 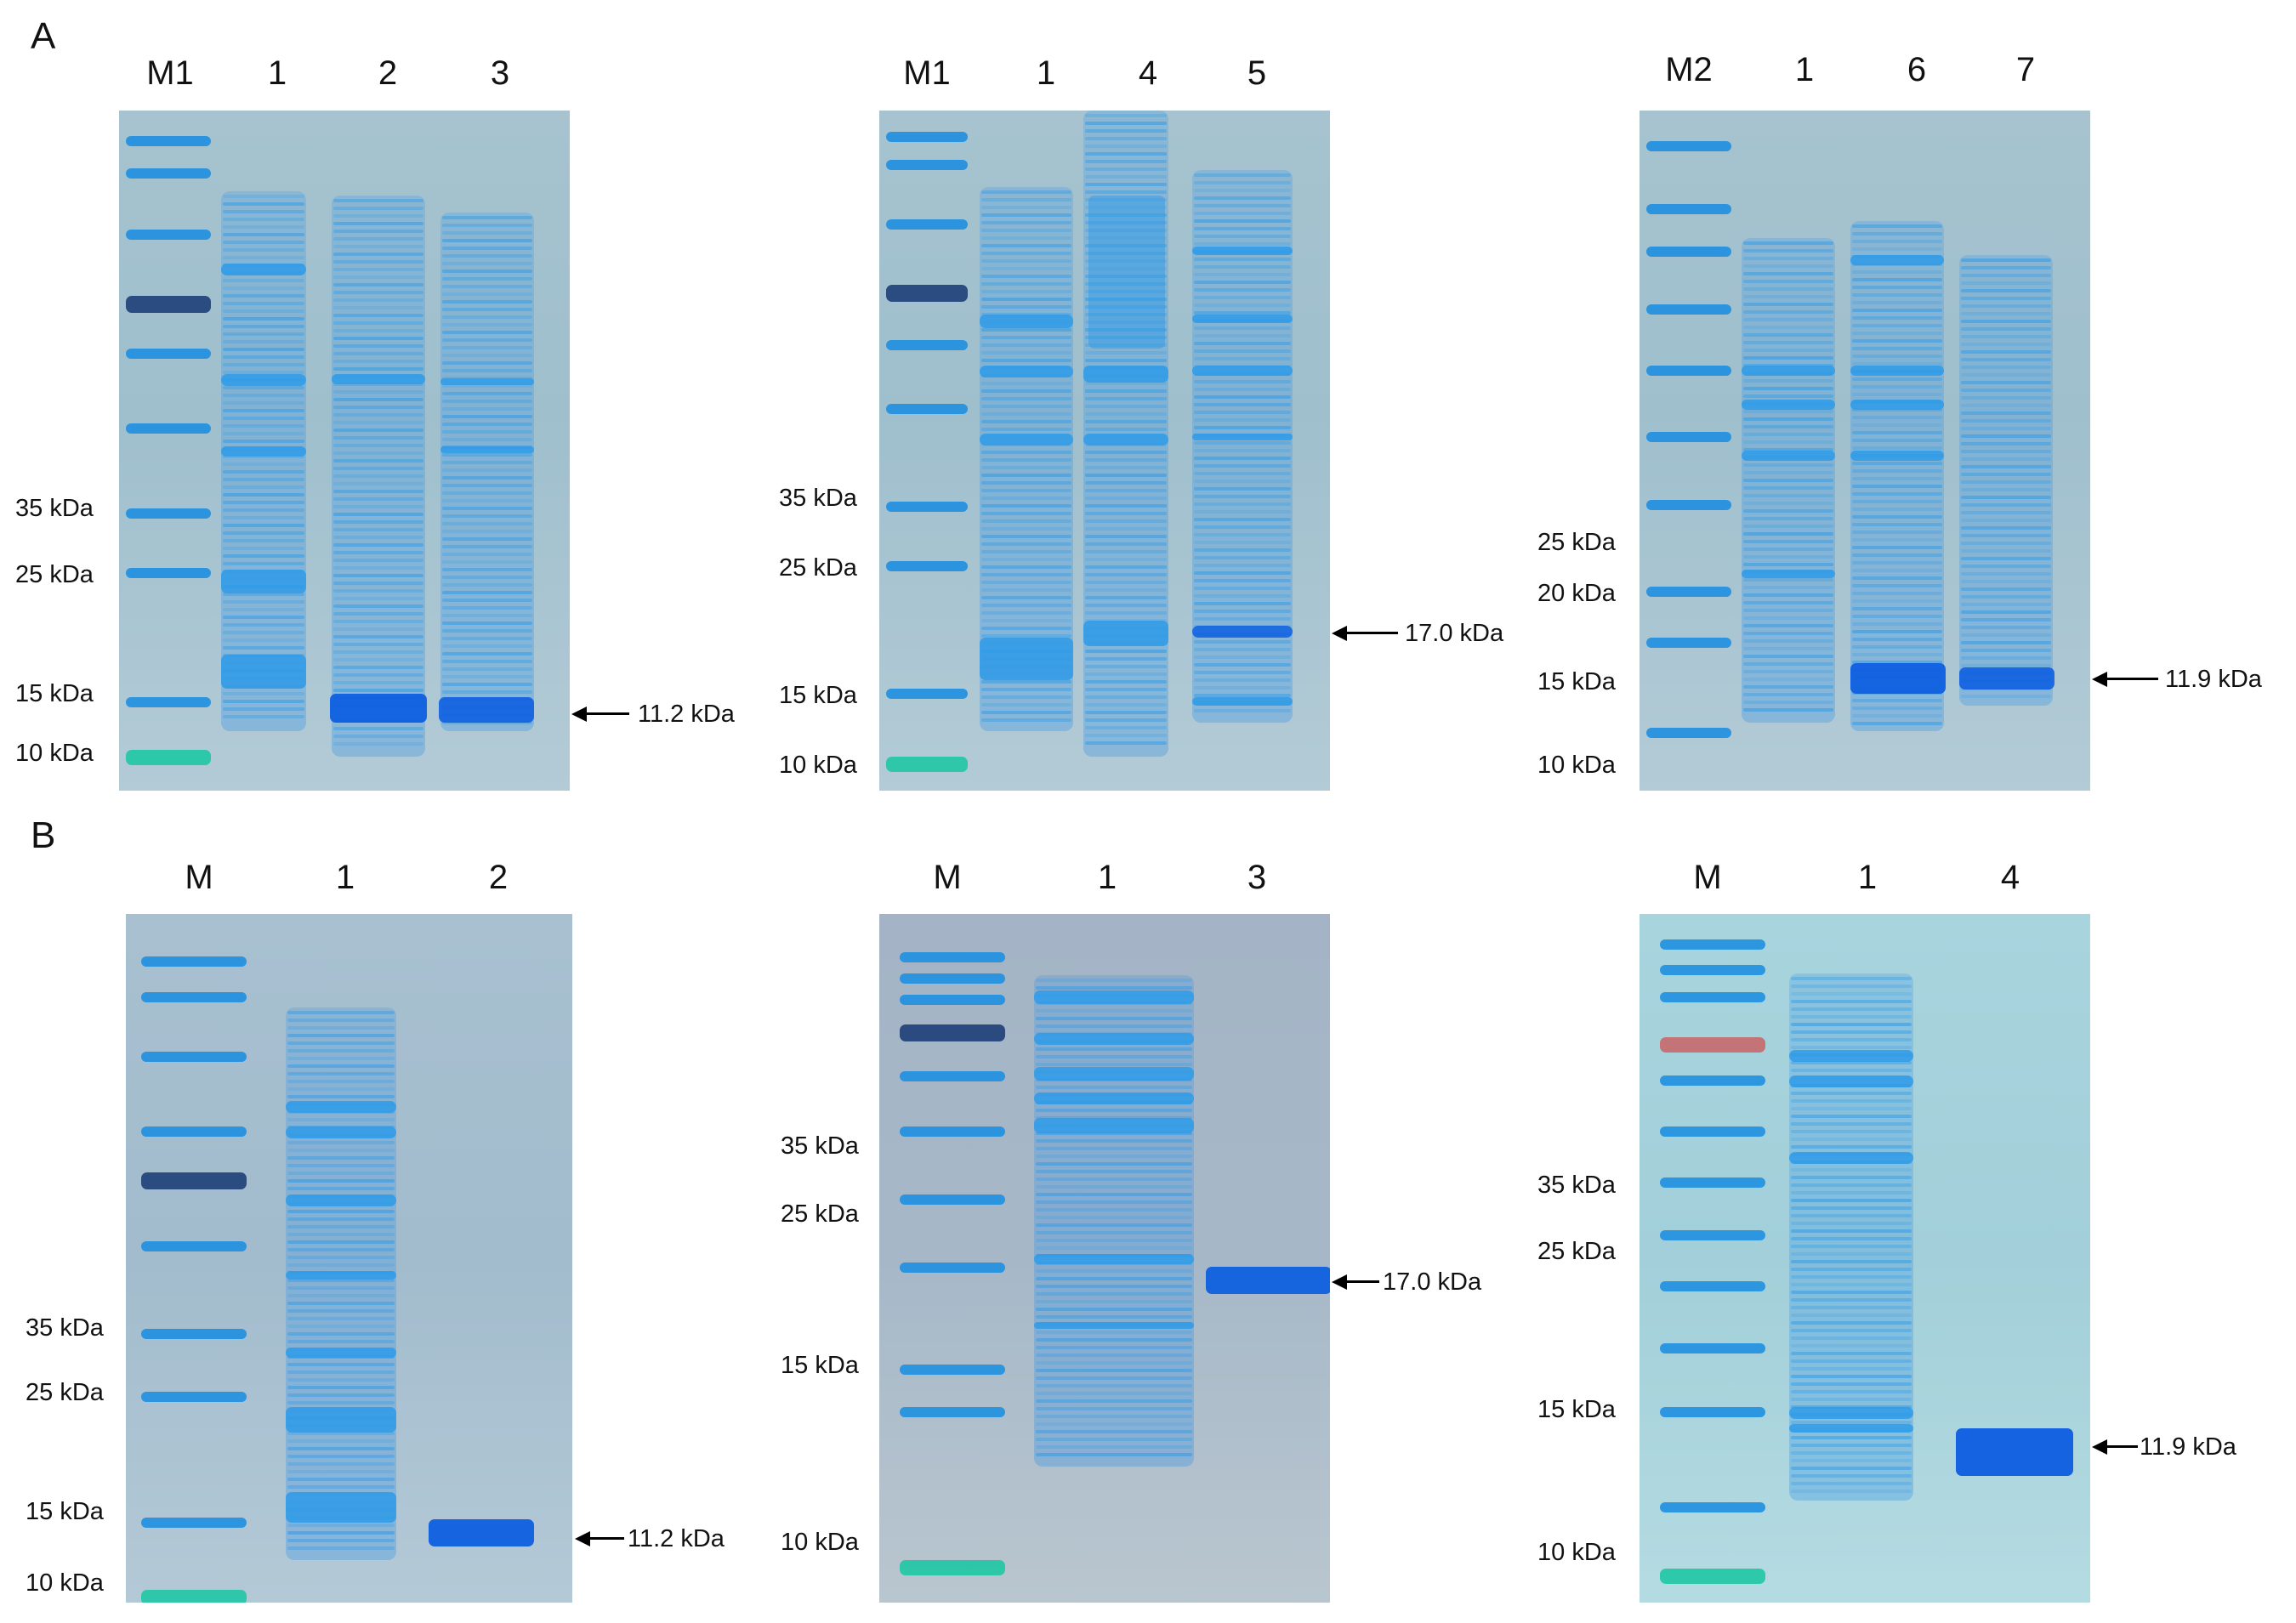 I want to click on lane-smear, so click(x=487, y=472).